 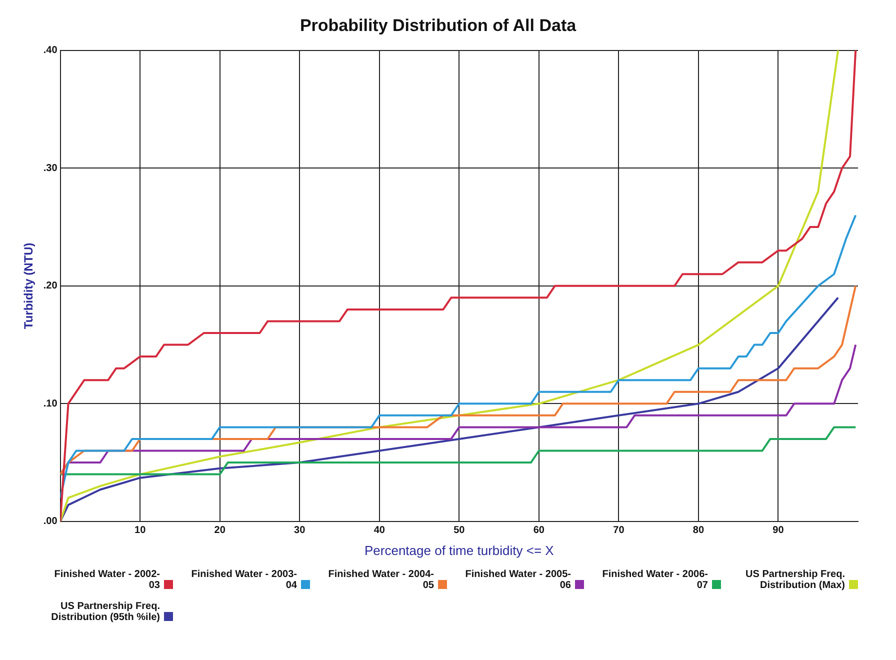 I want to click on legend-label: Finished Water - 2003-04, so click(x=243, y=580).